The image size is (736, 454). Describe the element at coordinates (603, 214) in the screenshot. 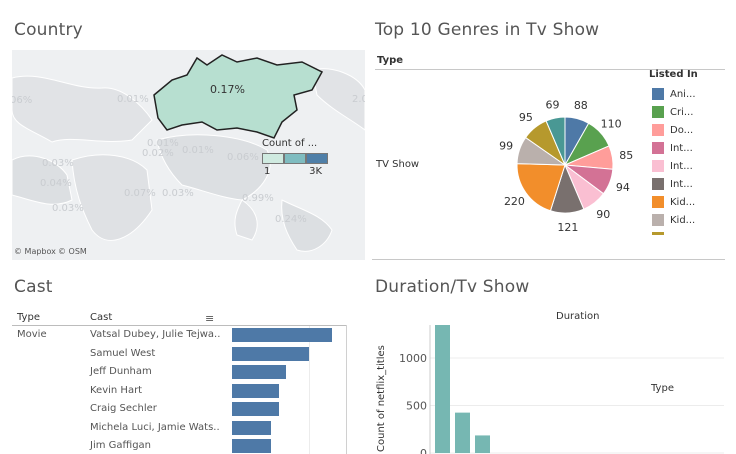

I see `pie-slice-label: 90` at that location.